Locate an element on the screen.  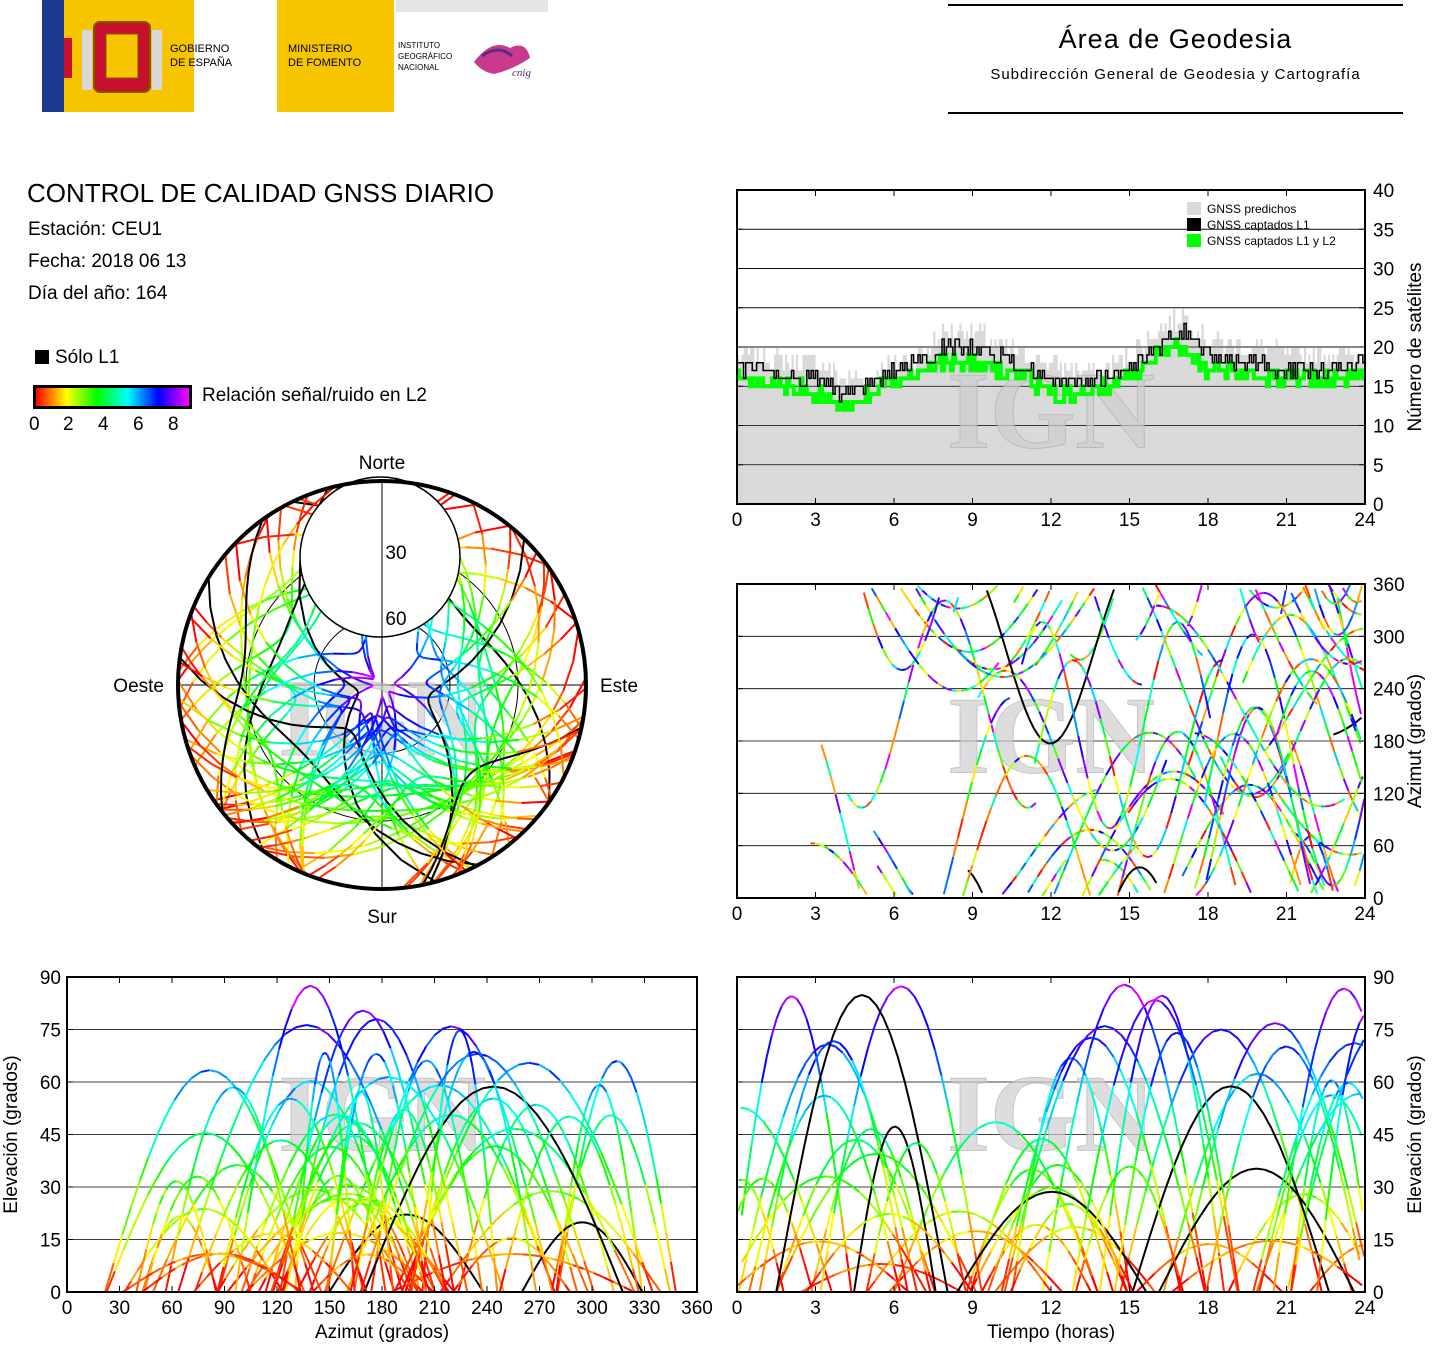
legend-entry: GNSS captados L1 is located at coordinates (1258, 225).